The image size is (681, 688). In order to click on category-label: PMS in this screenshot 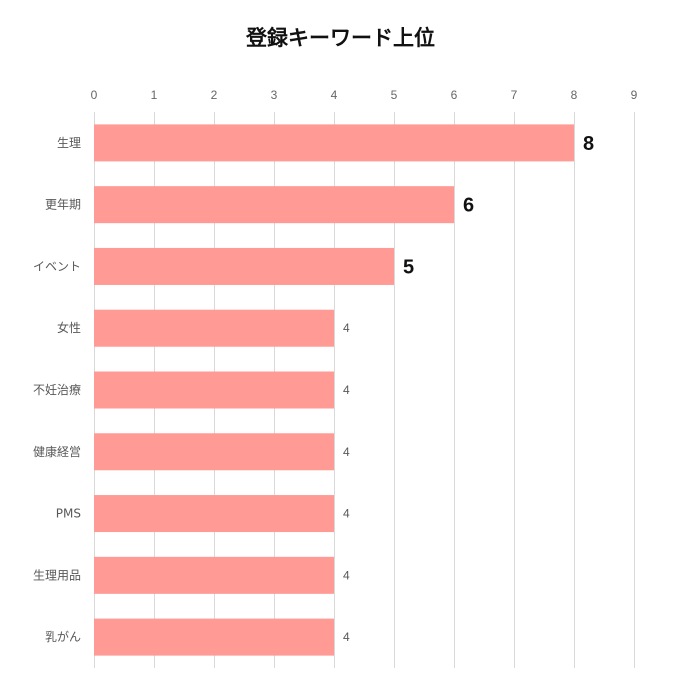, I will do `click(68, 514)`.